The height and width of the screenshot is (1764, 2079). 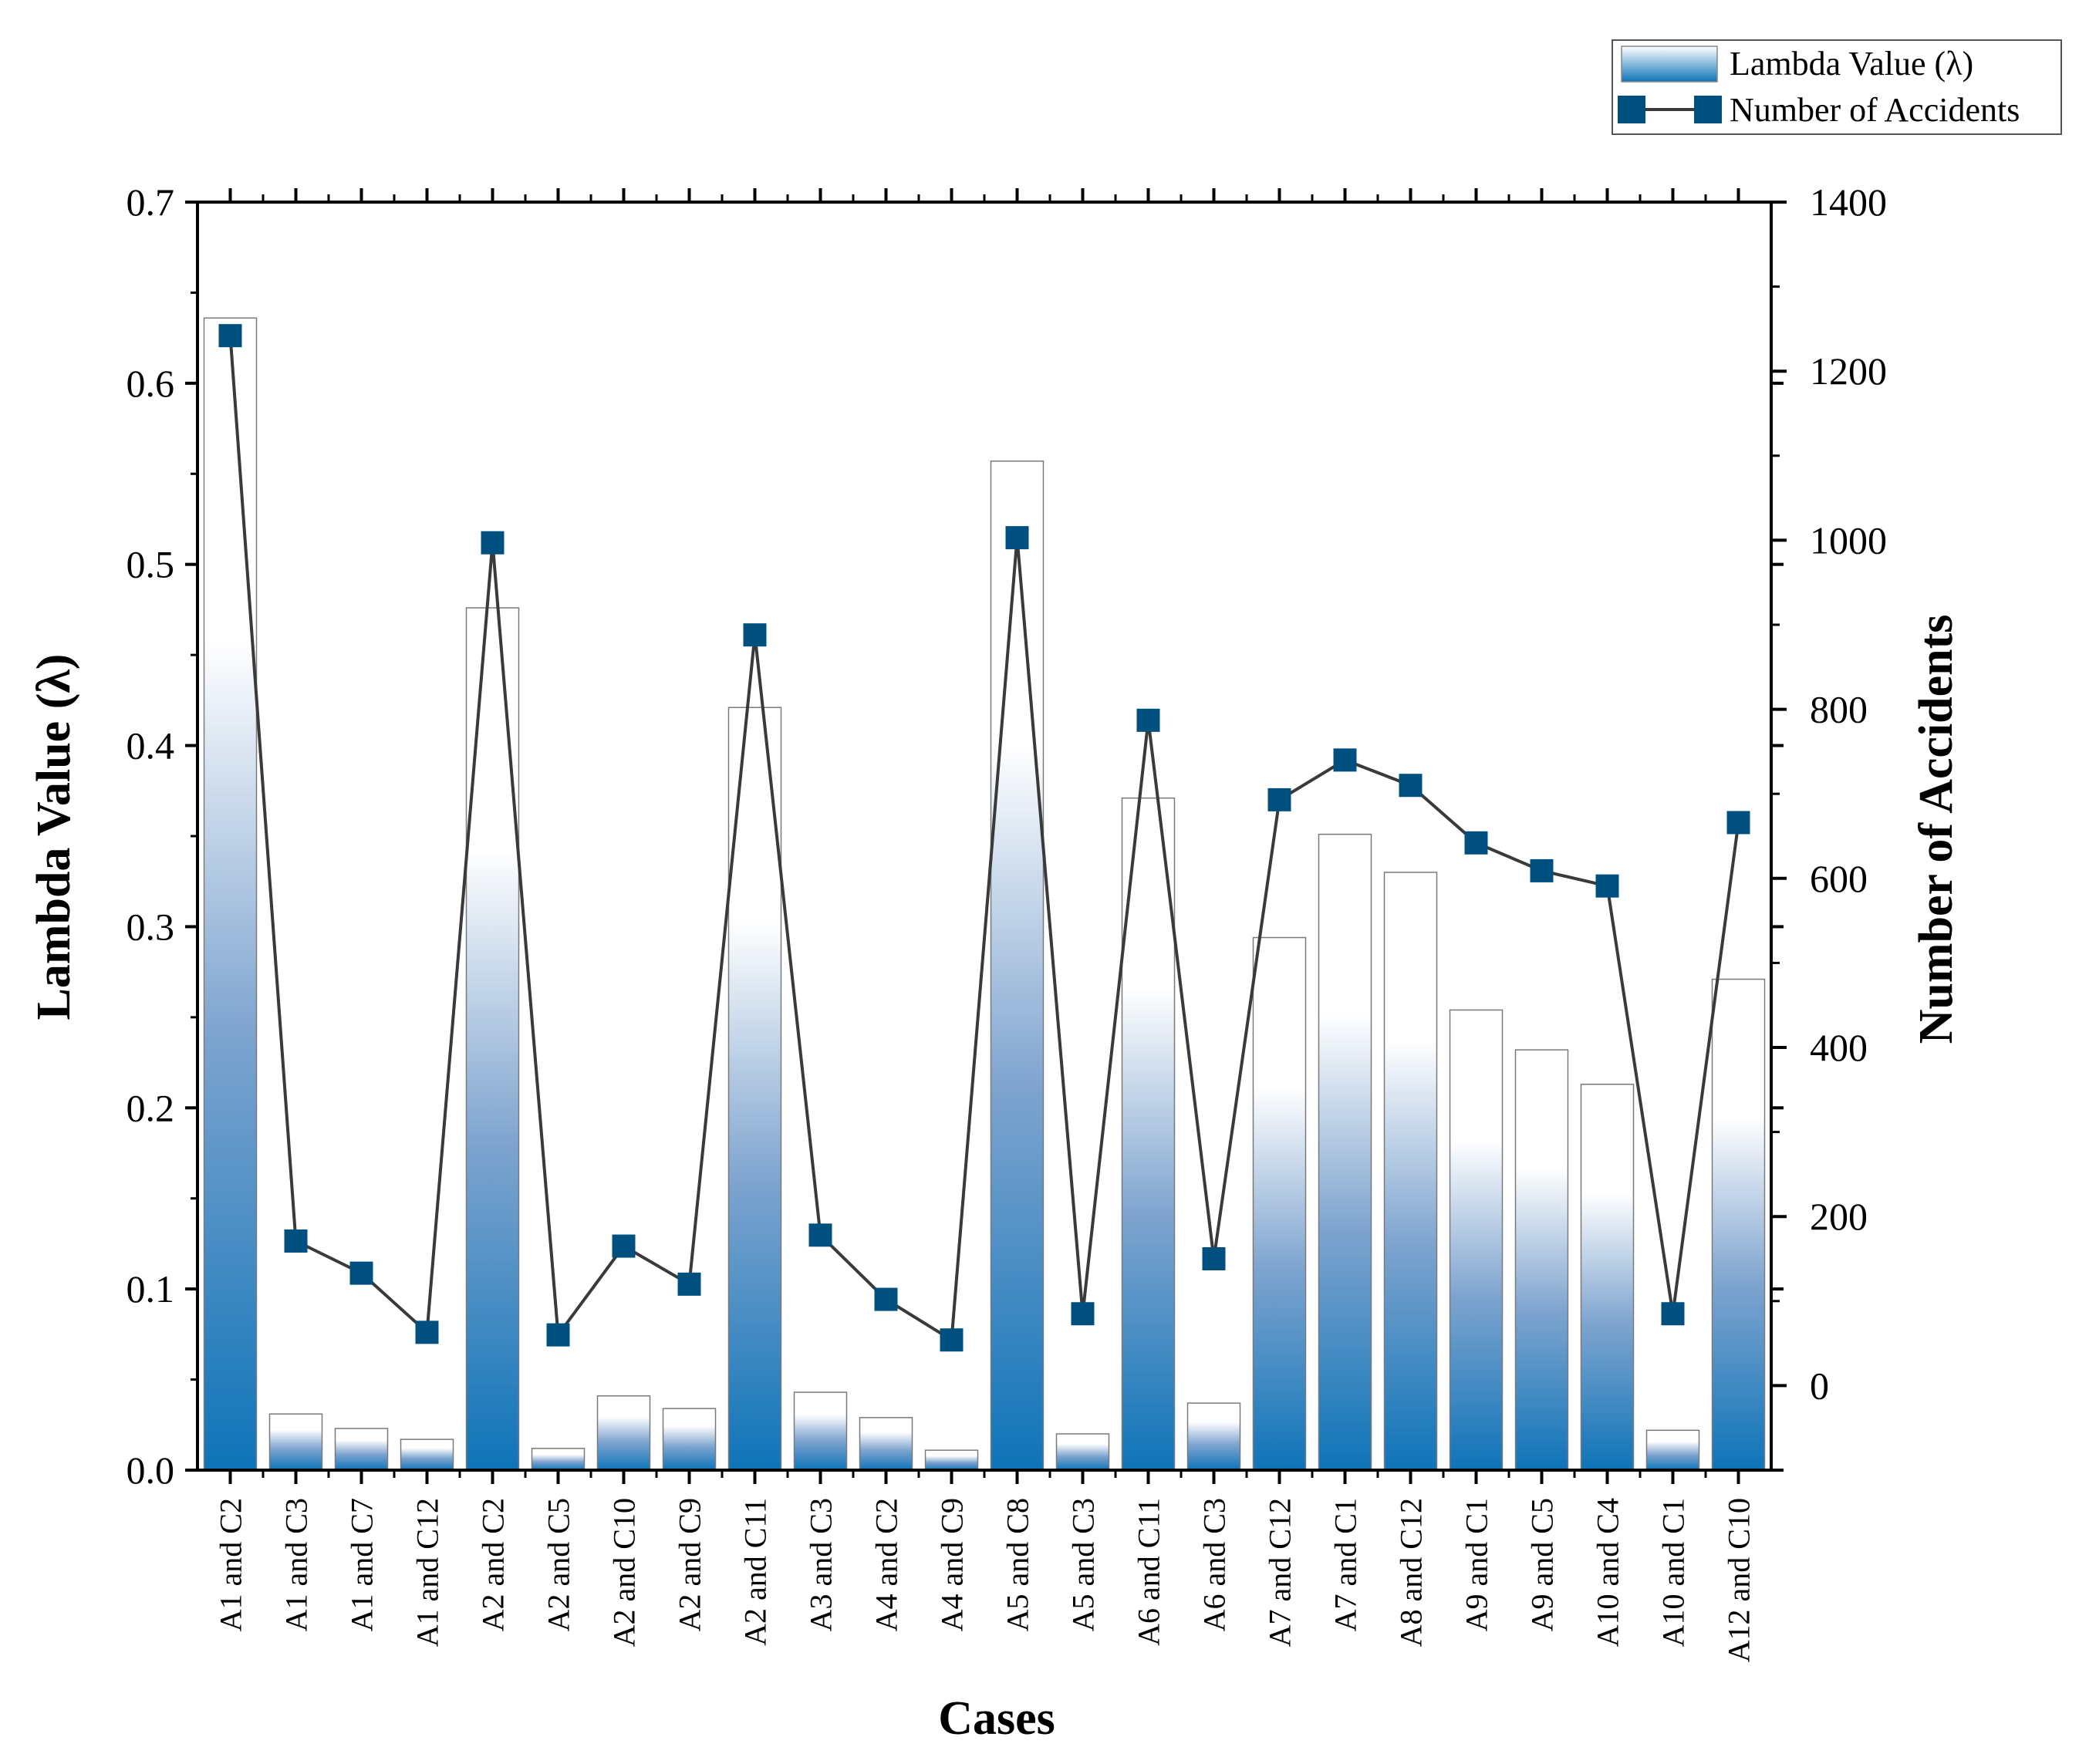 I want to click on category-label: A9 and C1, so click(x=1477, y=1565).